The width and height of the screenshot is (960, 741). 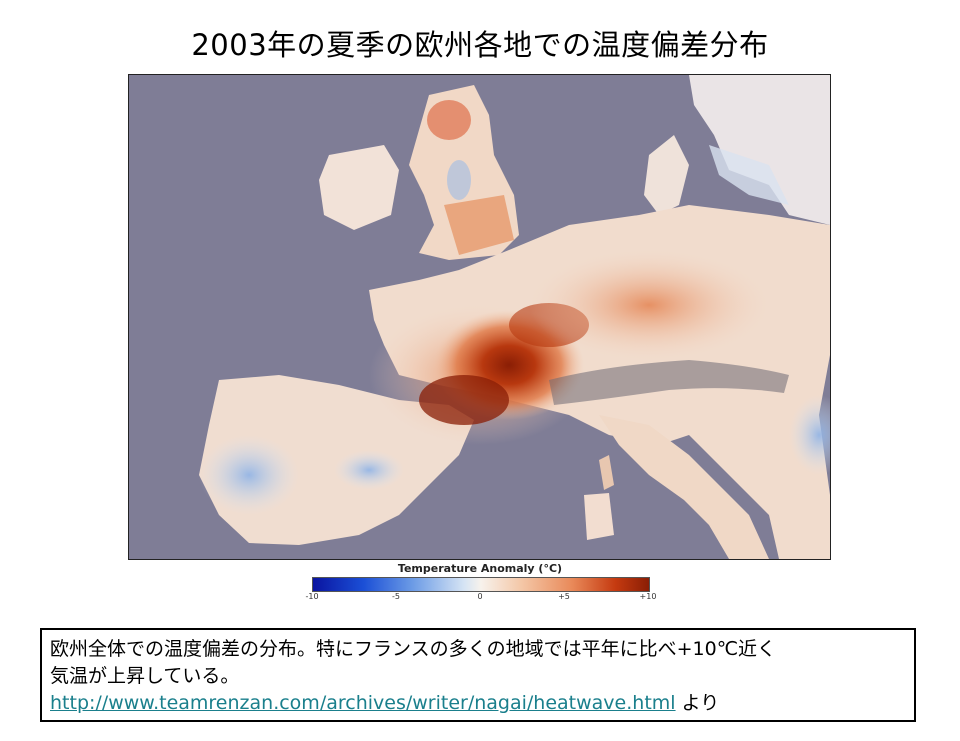 I want to click on color-scale-legend: Temperature Anomaly (°C) -10 -5 0 +5 +10, so click(x=480, y=583).